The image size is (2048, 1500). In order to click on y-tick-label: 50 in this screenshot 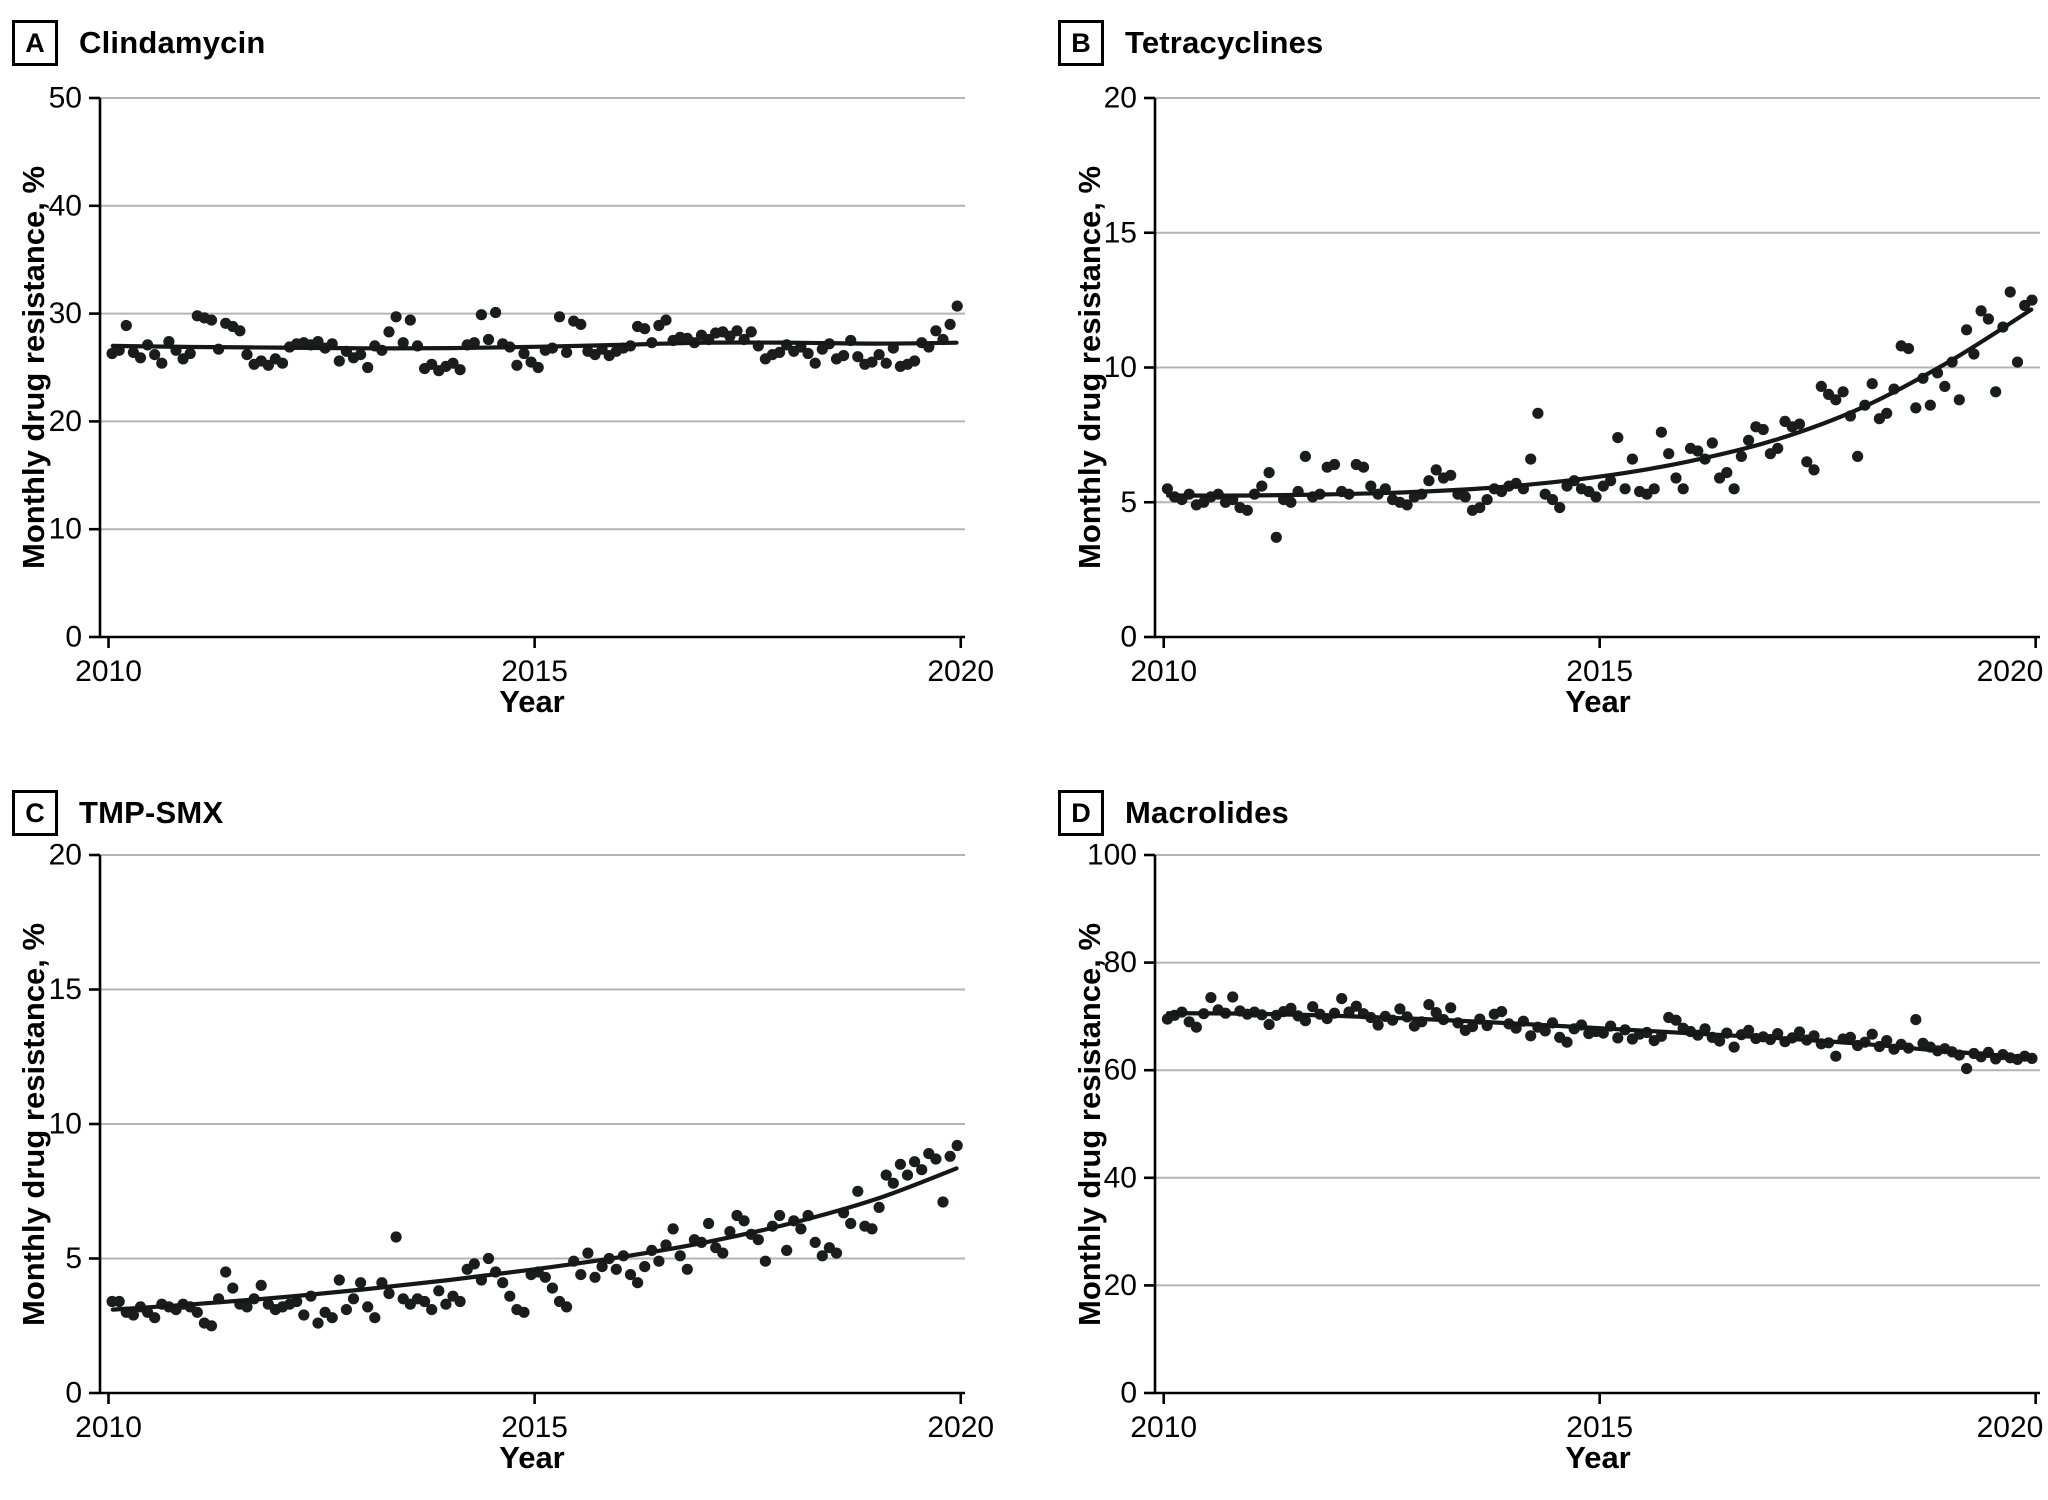, I will do `click(65, 98)`.